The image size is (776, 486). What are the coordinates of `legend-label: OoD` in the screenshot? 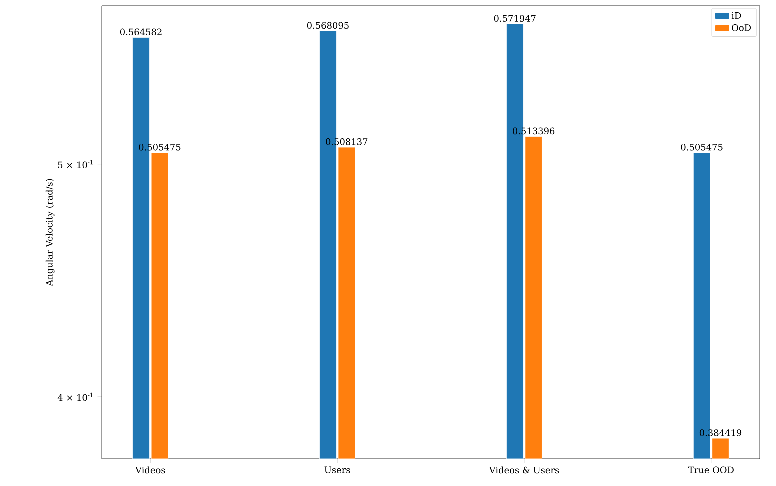 It's located at (742, 28).